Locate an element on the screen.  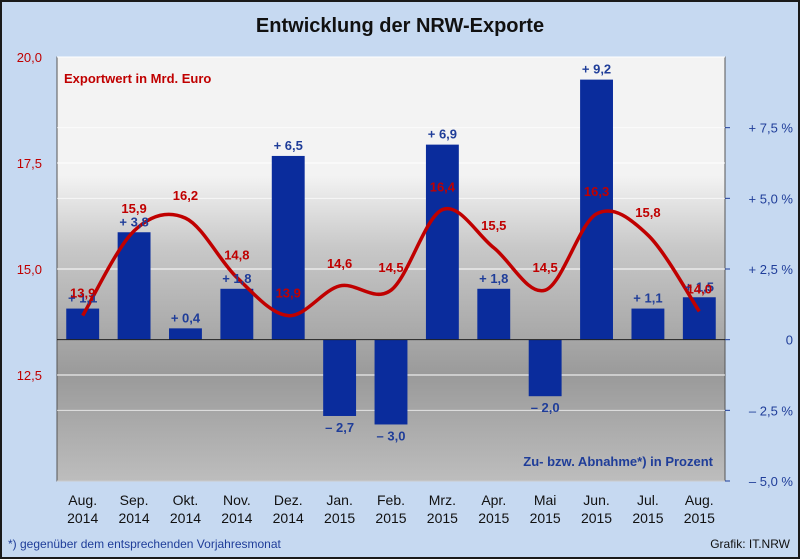
bar-value-label: – 3,0 is located at coordinates (391, 435).